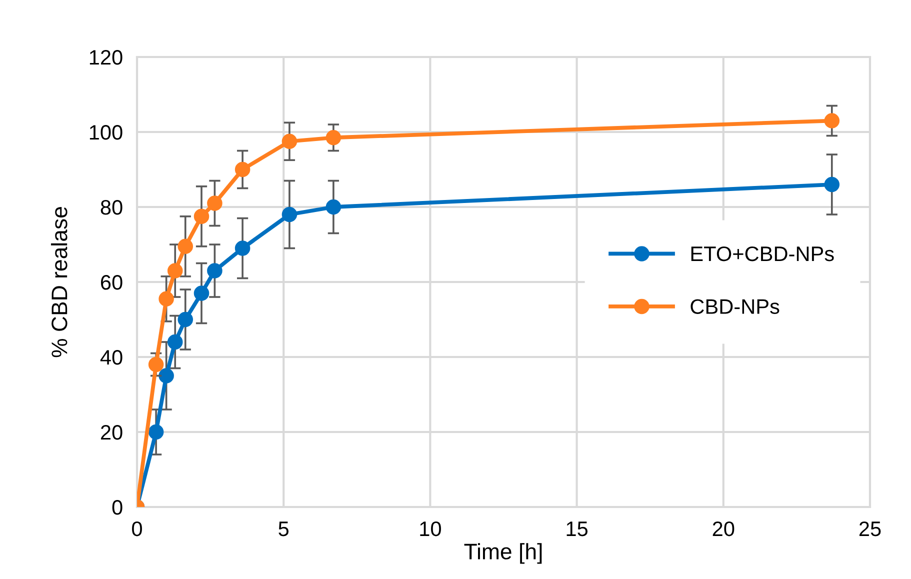  Describe the element at coordinates (59, 282) in the screenshot. I see `y-axis-title: % CBD realase` at that location.